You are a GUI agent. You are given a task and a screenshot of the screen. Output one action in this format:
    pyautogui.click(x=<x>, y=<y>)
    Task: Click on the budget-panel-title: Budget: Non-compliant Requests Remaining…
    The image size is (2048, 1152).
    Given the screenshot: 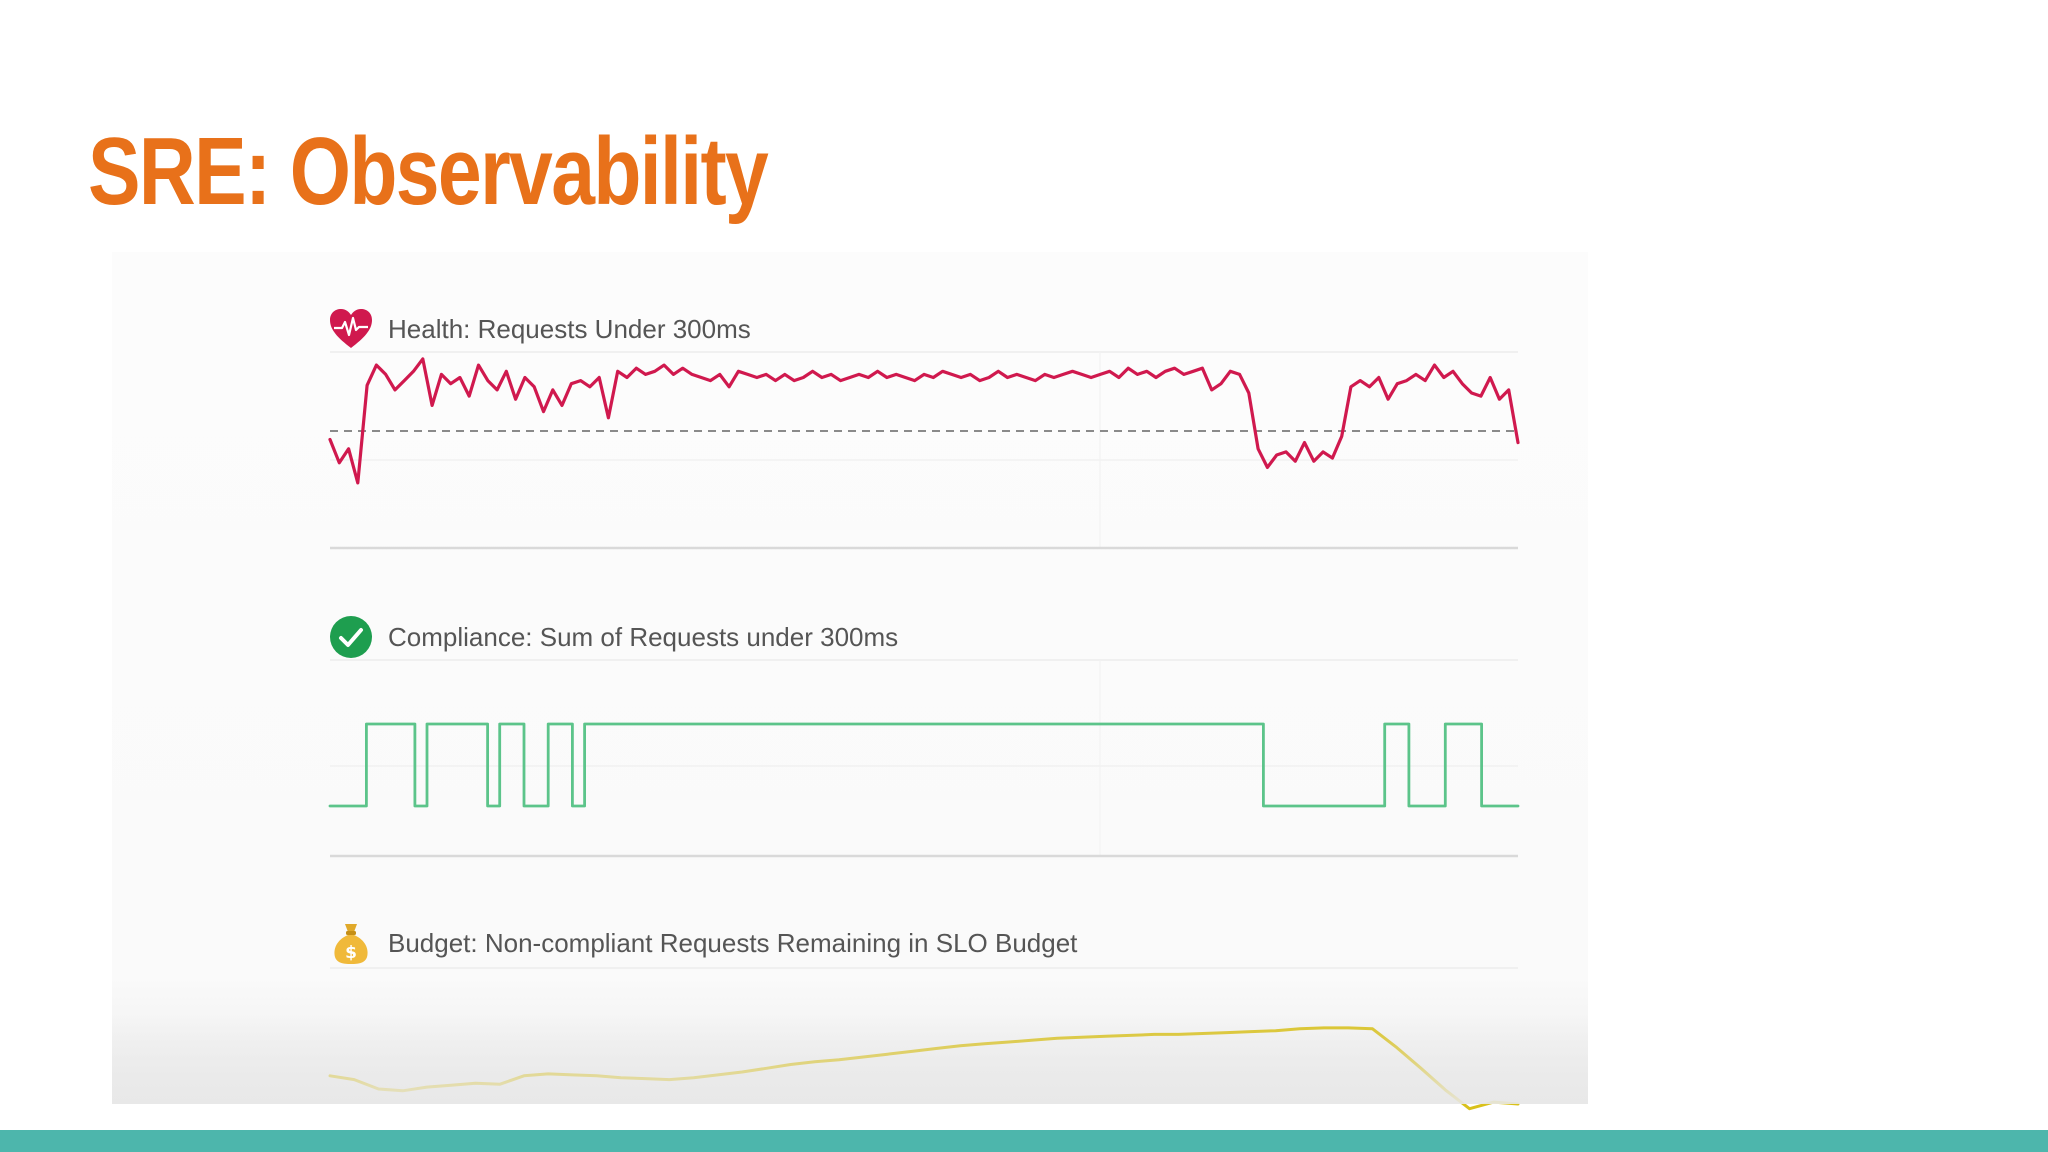 What is the action you would take?
    pyautogui.click(x=733, y=942)
    